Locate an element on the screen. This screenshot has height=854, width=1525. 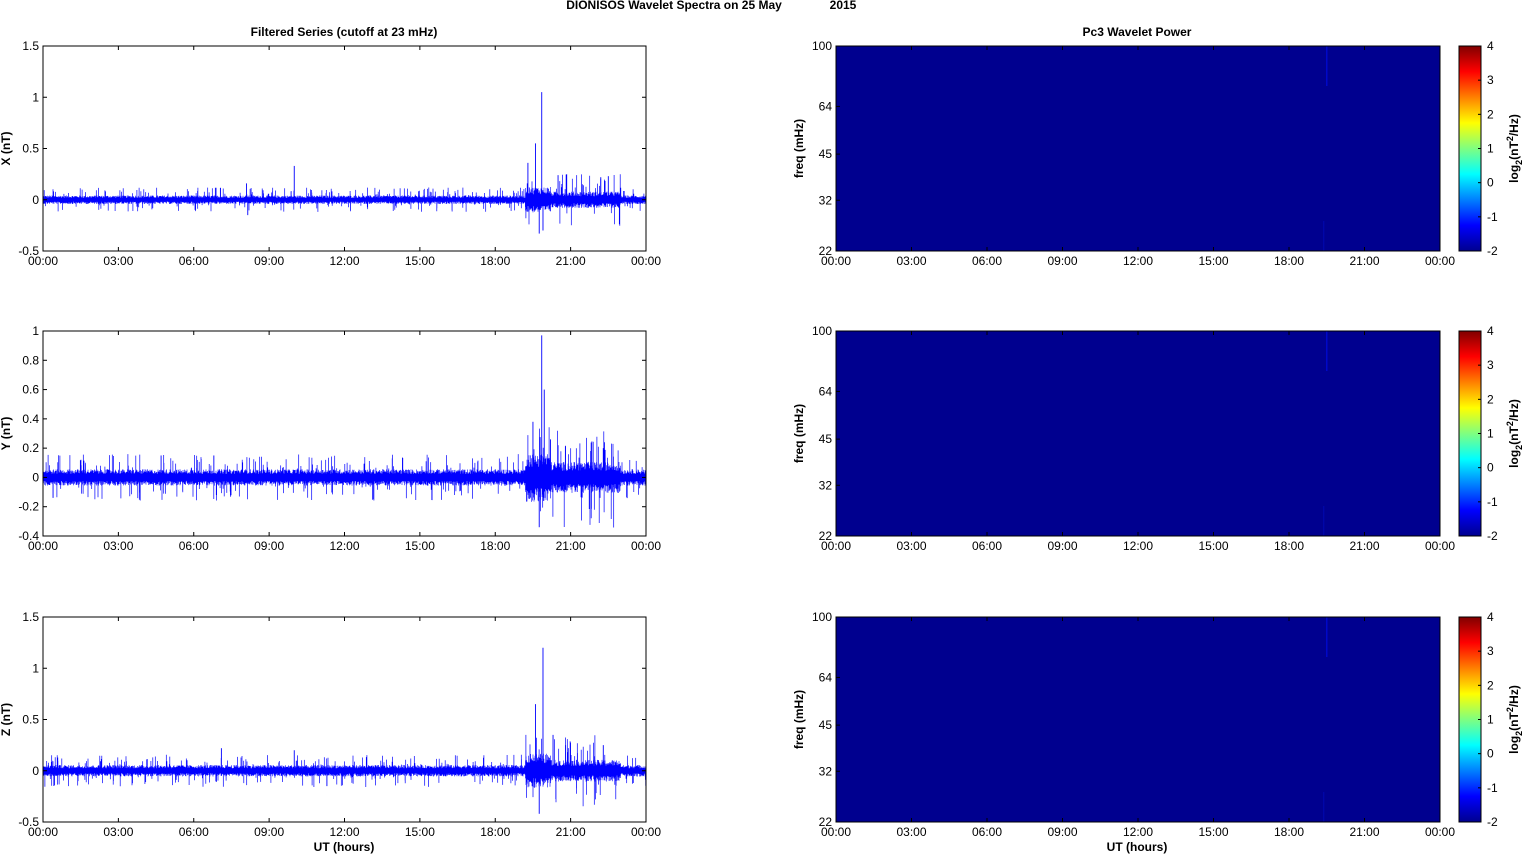
wavelet-power-field is located at coordinates (1138, 433).